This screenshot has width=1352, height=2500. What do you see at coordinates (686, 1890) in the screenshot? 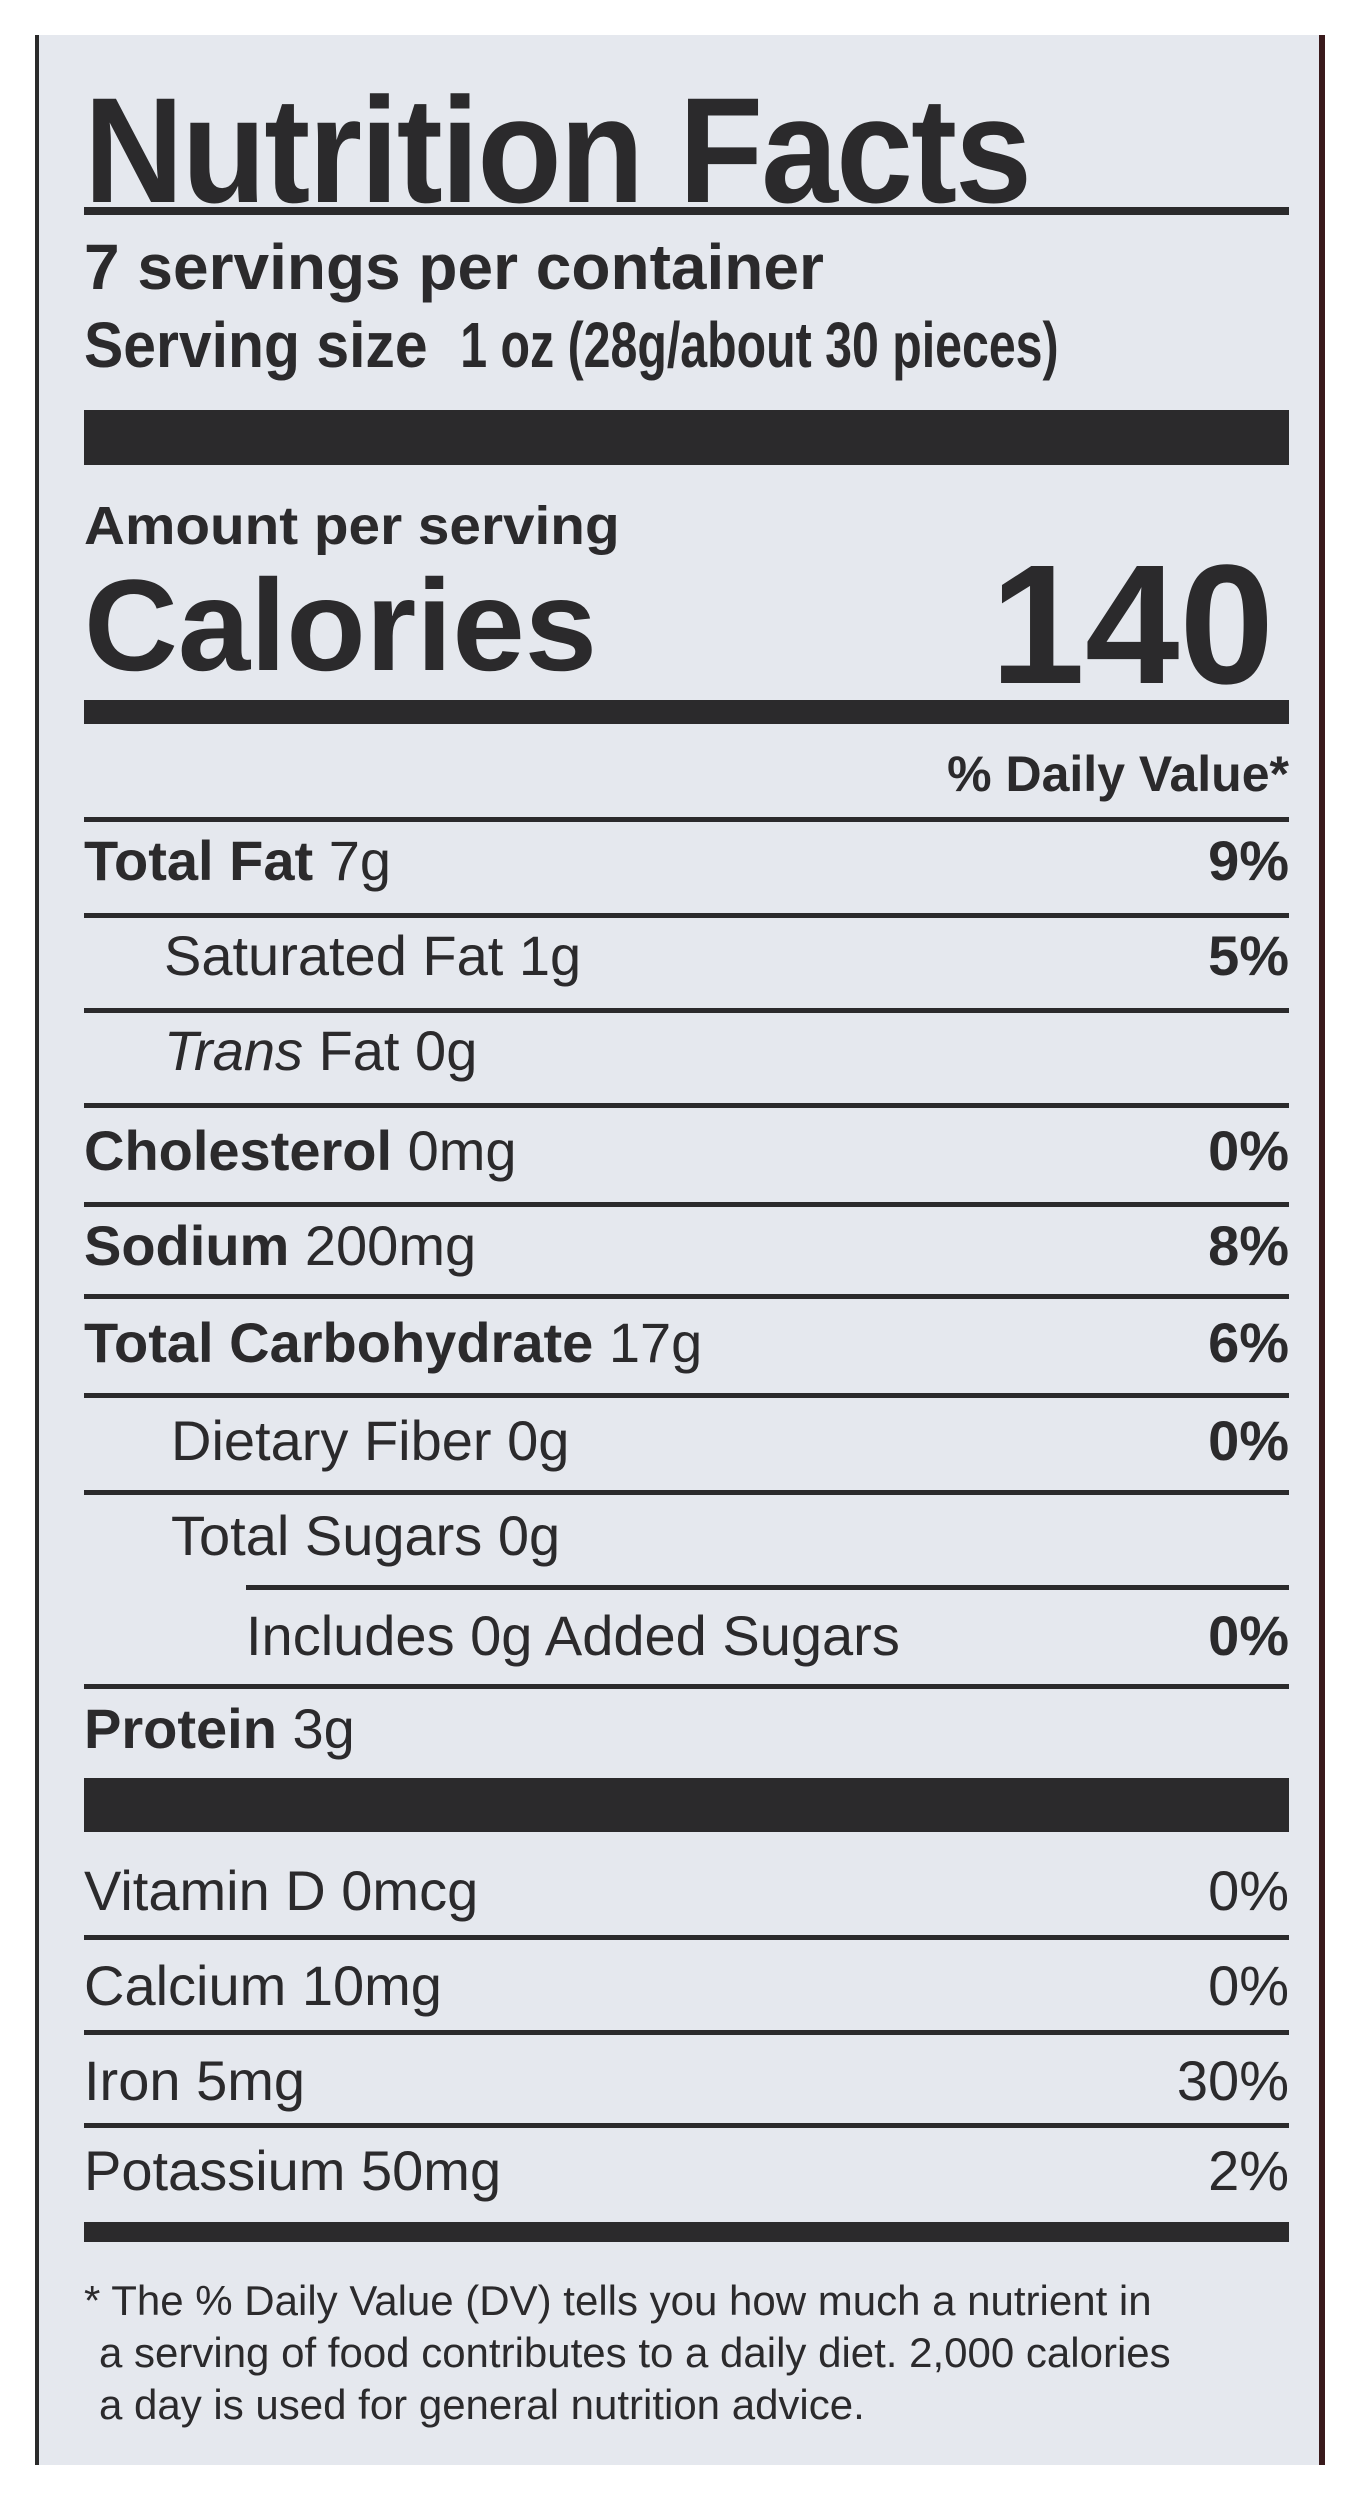
I see `vitamin-row-vitamin-d: Vitamin D 0mcg 0%` at bounding box center [686, 1890].